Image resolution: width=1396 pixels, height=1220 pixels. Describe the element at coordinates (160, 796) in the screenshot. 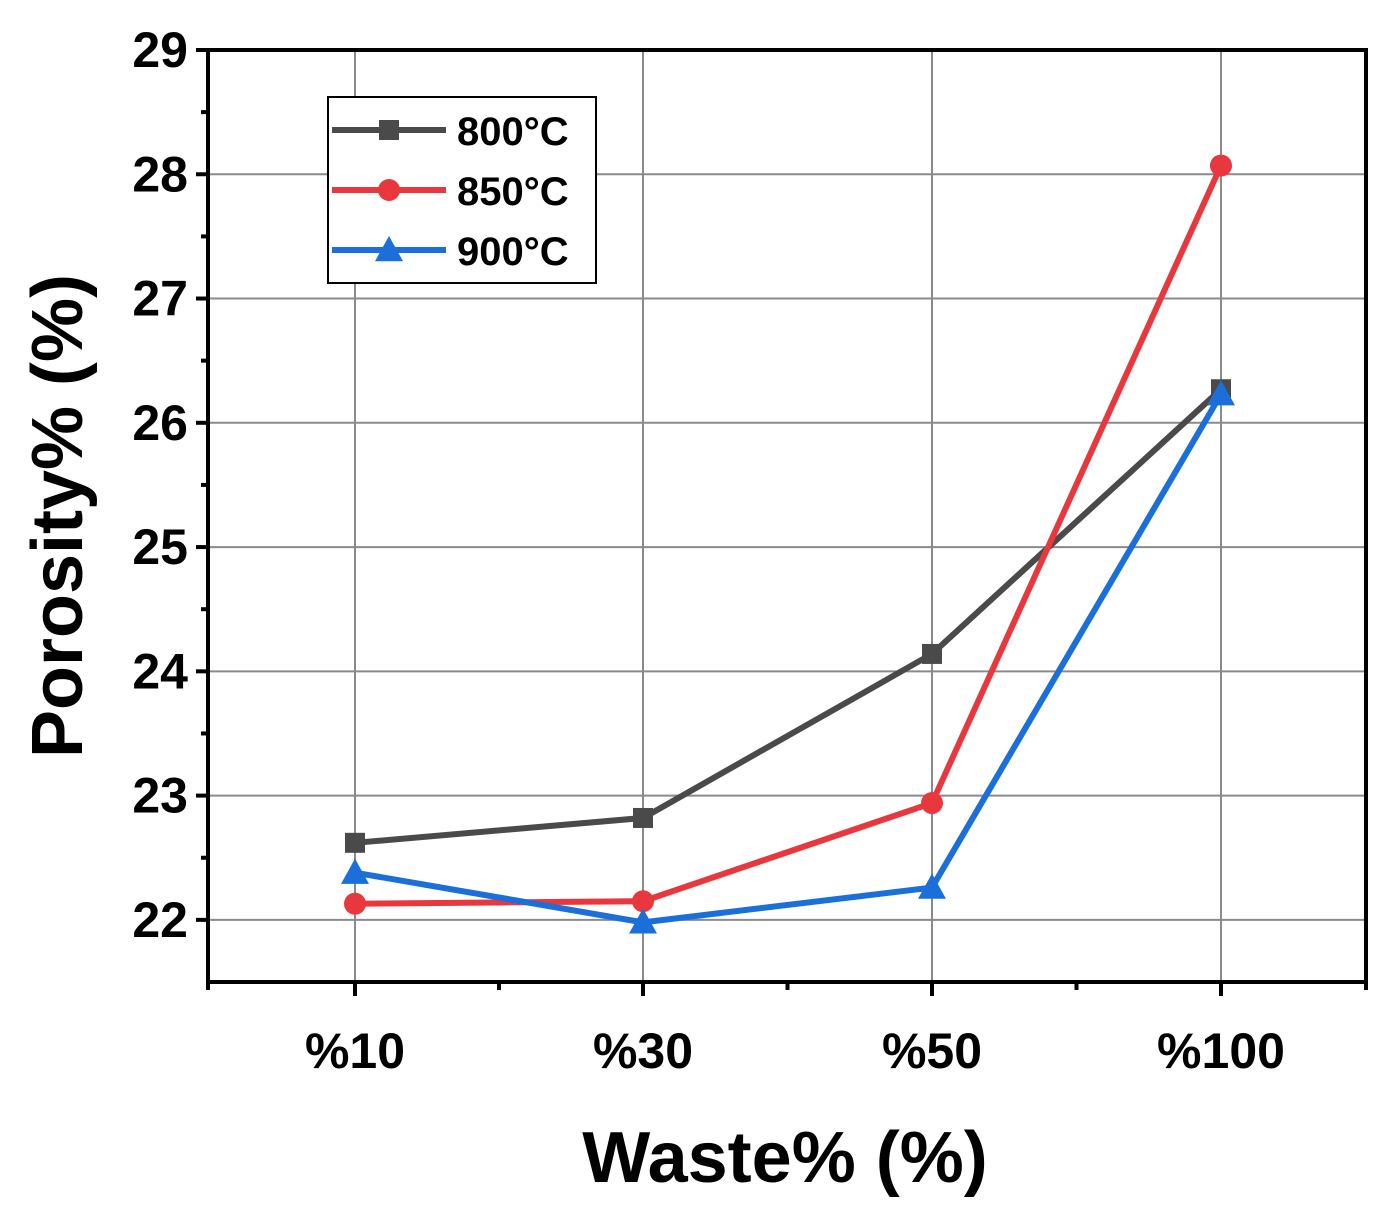

I see `y-tick-label: 23` at that location.